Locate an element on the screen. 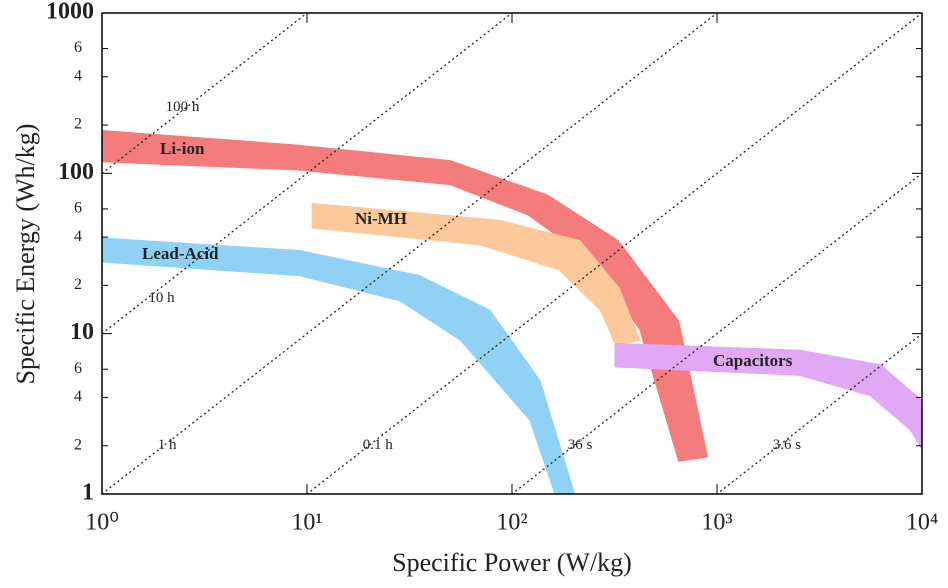 The image size is (948, 588). x-axis-title: Specific Power (W/kg) is located at coordinates (512, 562).